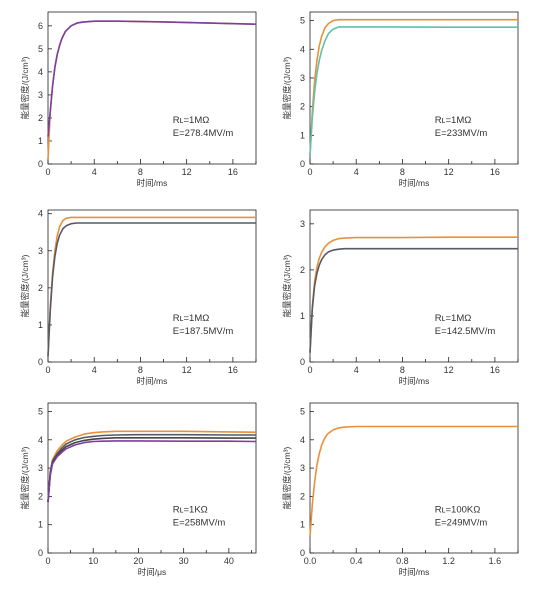 The height and width of the screenshot is (589, 554). I want to click on annotation-text: Rʟ=1KΩ, so click(190, 510).